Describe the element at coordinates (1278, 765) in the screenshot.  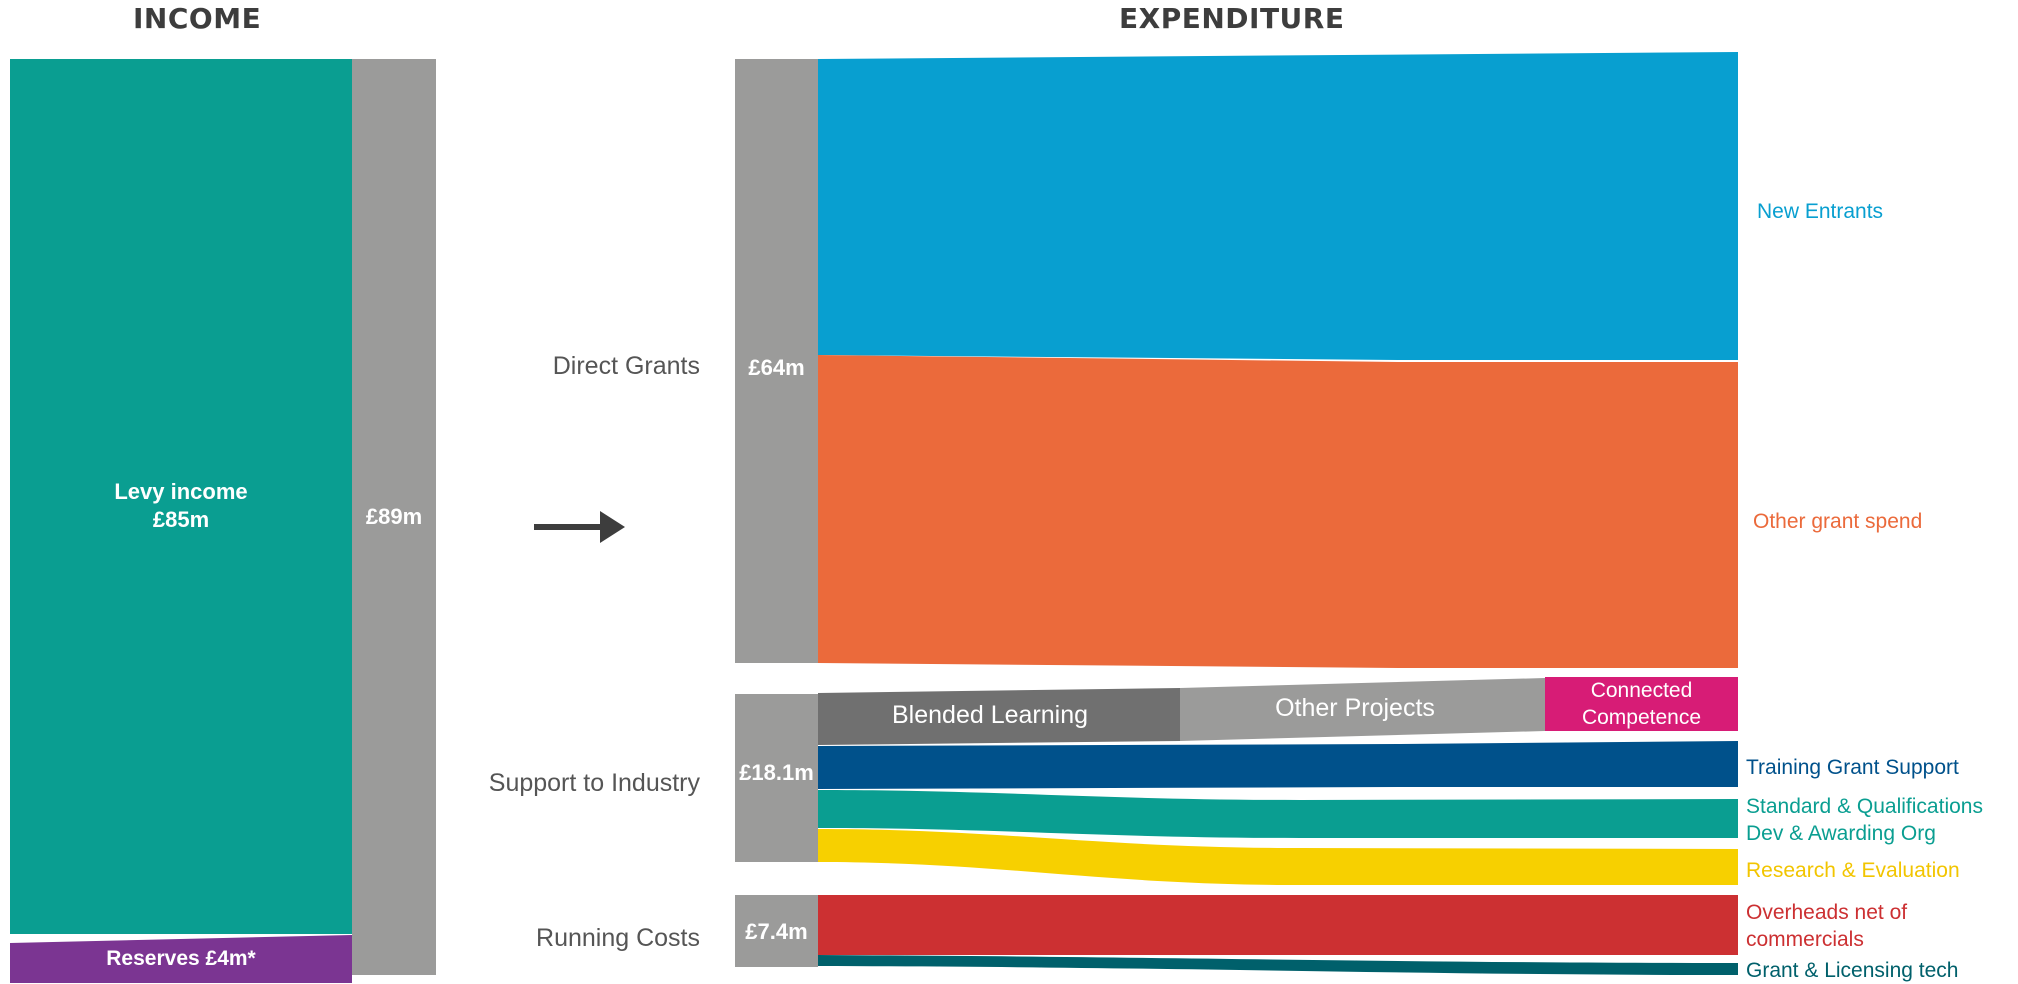
I see `training-grant-support-flow` at that location.